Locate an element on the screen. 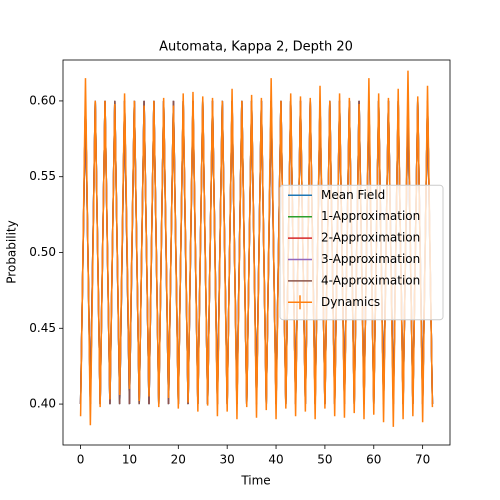 This screenshot has width=500, height=500. x-tick-label: 40 is located at coordinates (275, 460).